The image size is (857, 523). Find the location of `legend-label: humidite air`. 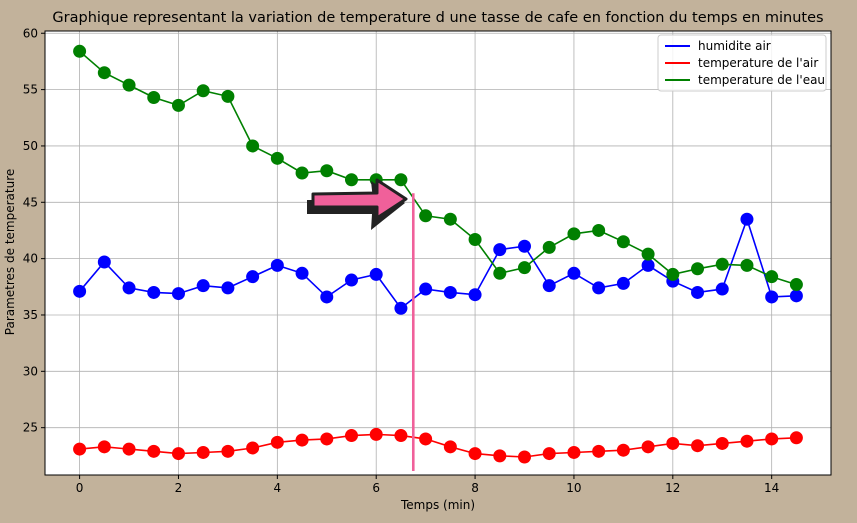

legend-label: humidite air is located at coordinates (734, 46).